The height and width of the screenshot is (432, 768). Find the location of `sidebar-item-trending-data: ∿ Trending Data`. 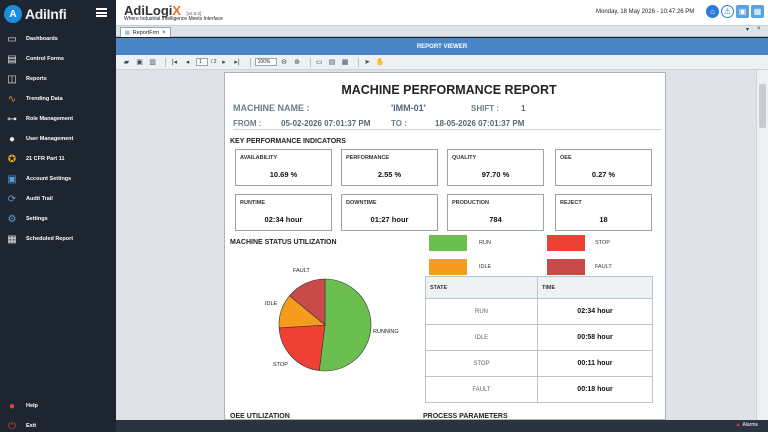

sidebar-item-trending-data: ∿ Trending Data is located at coordinates (58, 99).